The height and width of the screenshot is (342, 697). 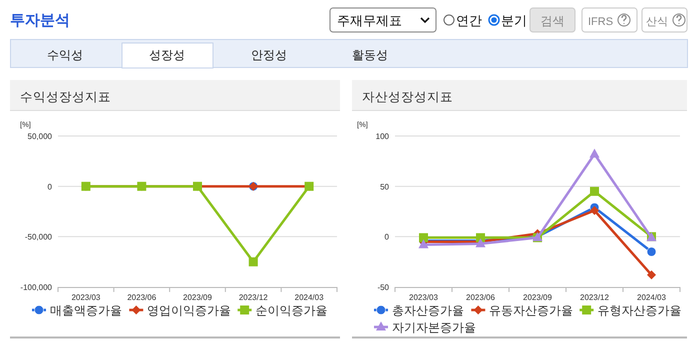 I want to click on legend-label: 자기자본증가율, so click(x=434, y=327).